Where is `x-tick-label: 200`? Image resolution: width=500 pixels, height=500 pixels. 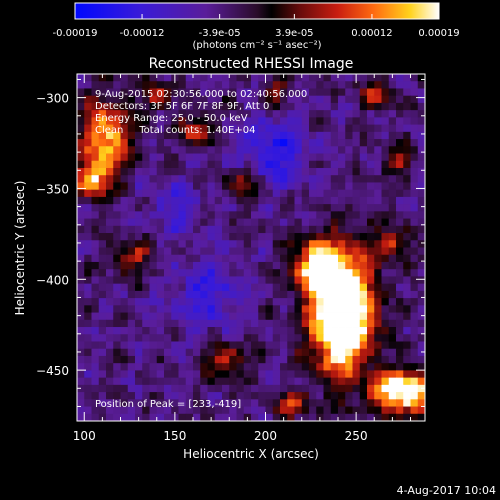 x-tick-label: 200 is located at coordinates (265, 436).